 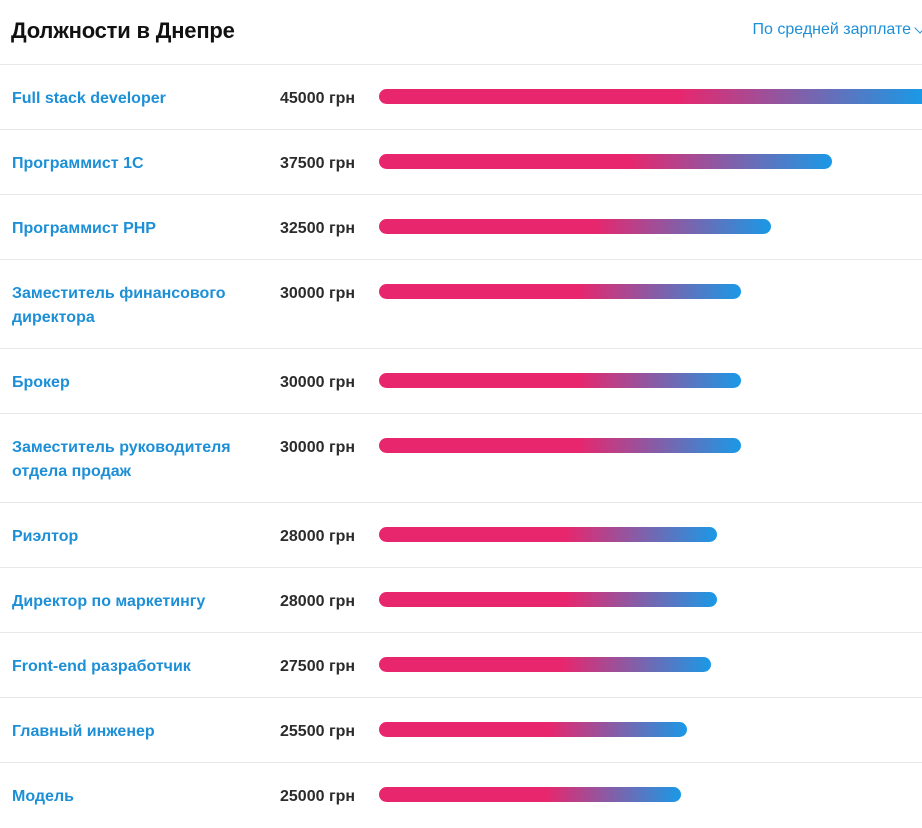 I want to click on job-title-link: Программист 1С, so click(x=78, y=163).